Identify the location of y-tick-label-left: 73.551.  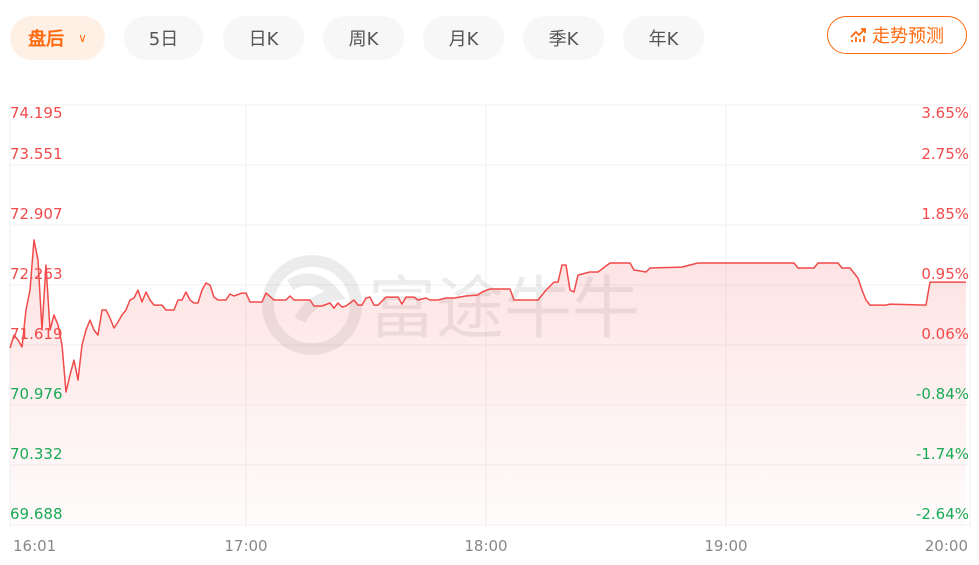
(36, 154).